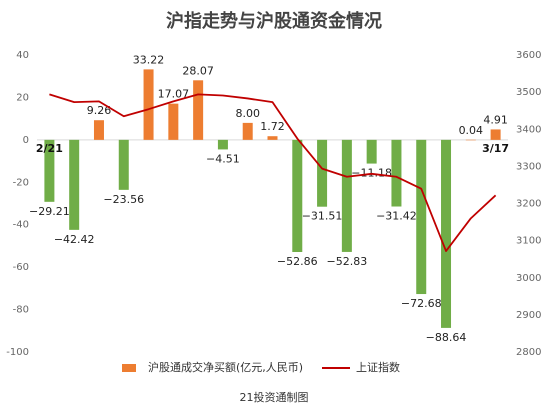  I want to click on value-label: −72.68, so click(421, 303).